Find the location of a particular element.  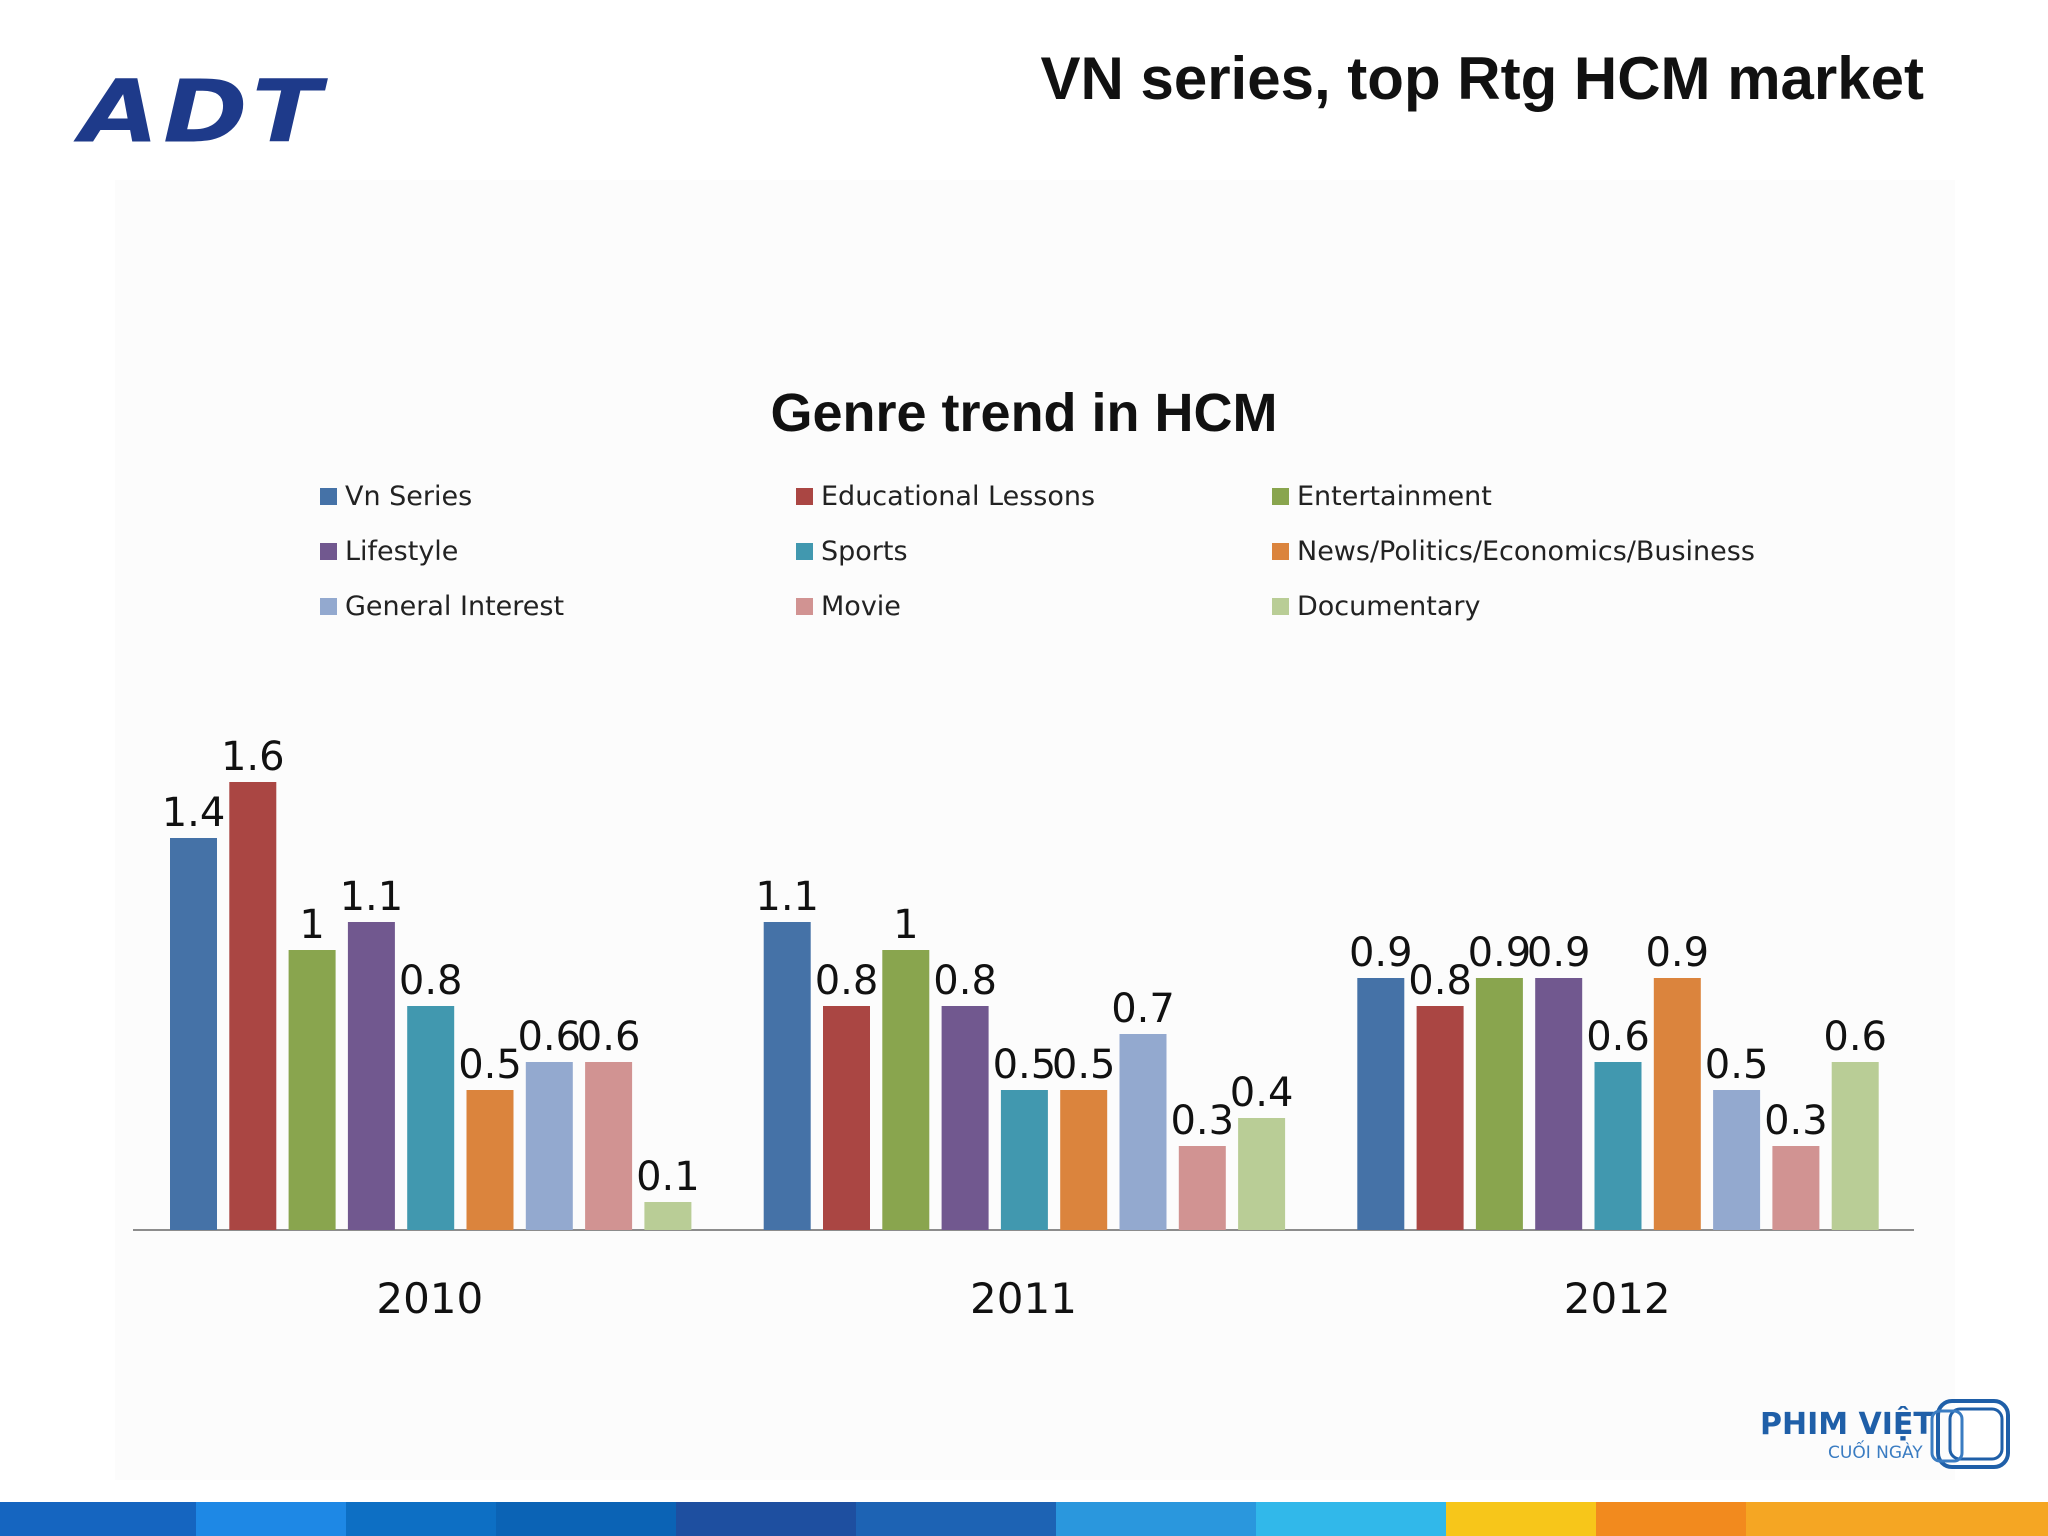

data-label: 0.1 is located at coordinates (668, 1177).